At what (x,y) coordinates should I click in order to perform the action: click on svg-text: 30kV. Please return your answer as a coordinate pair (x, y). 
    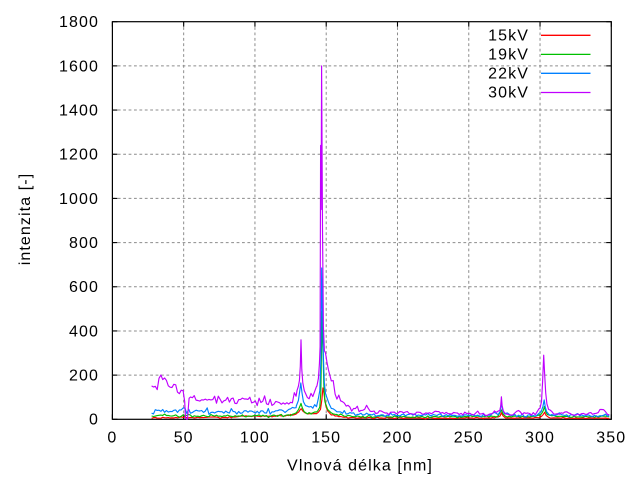
    Looking at the image, I should click on (508, 93).